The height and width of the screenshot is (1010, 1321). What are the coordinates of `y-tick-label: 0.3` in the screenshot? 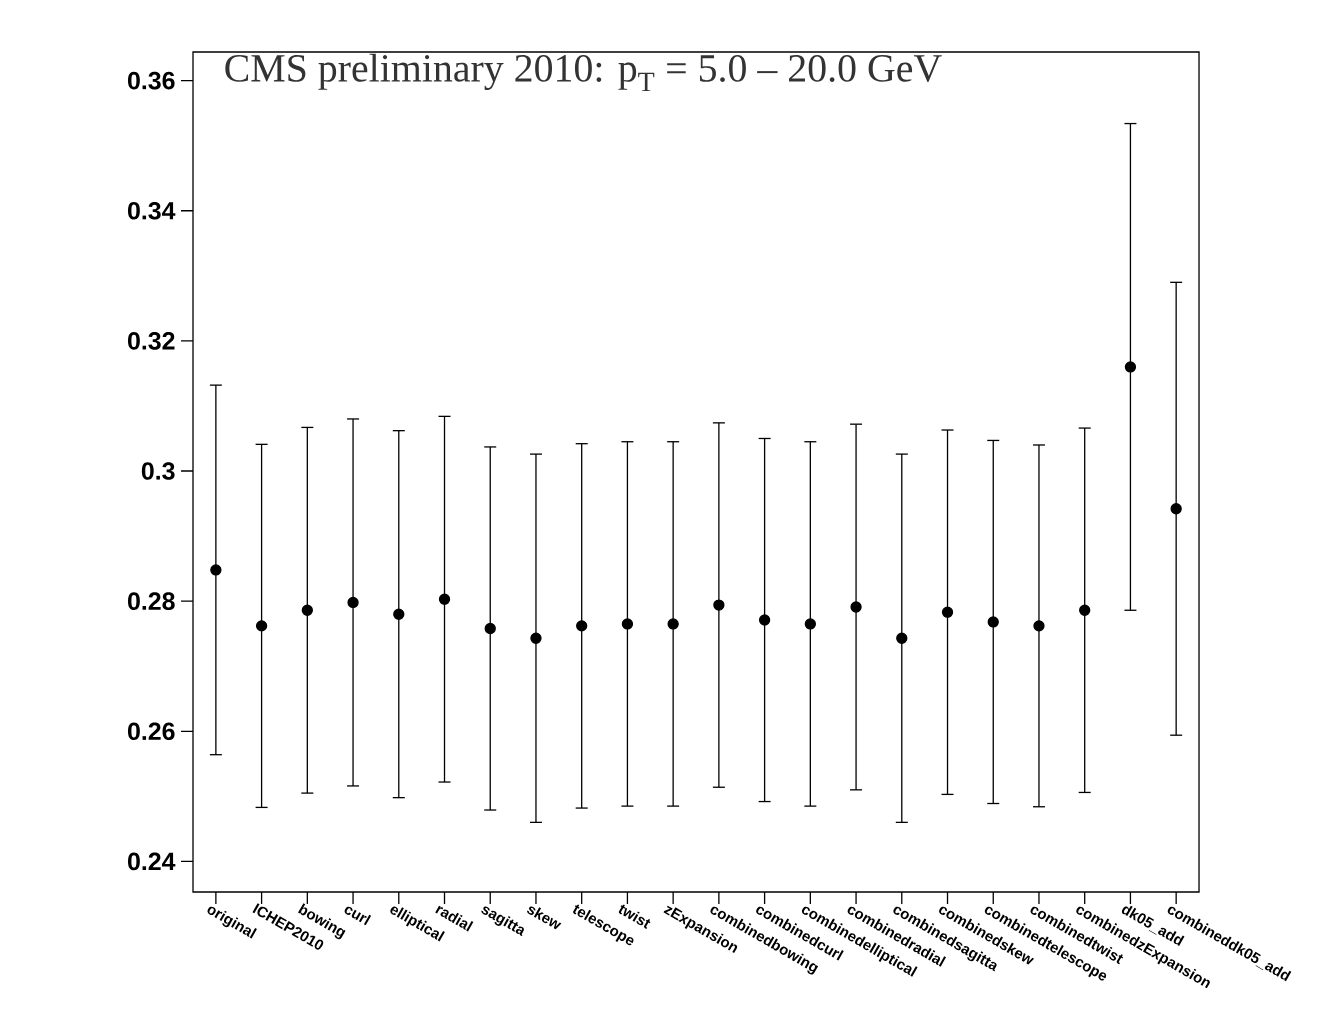 It's located at (158, 471).